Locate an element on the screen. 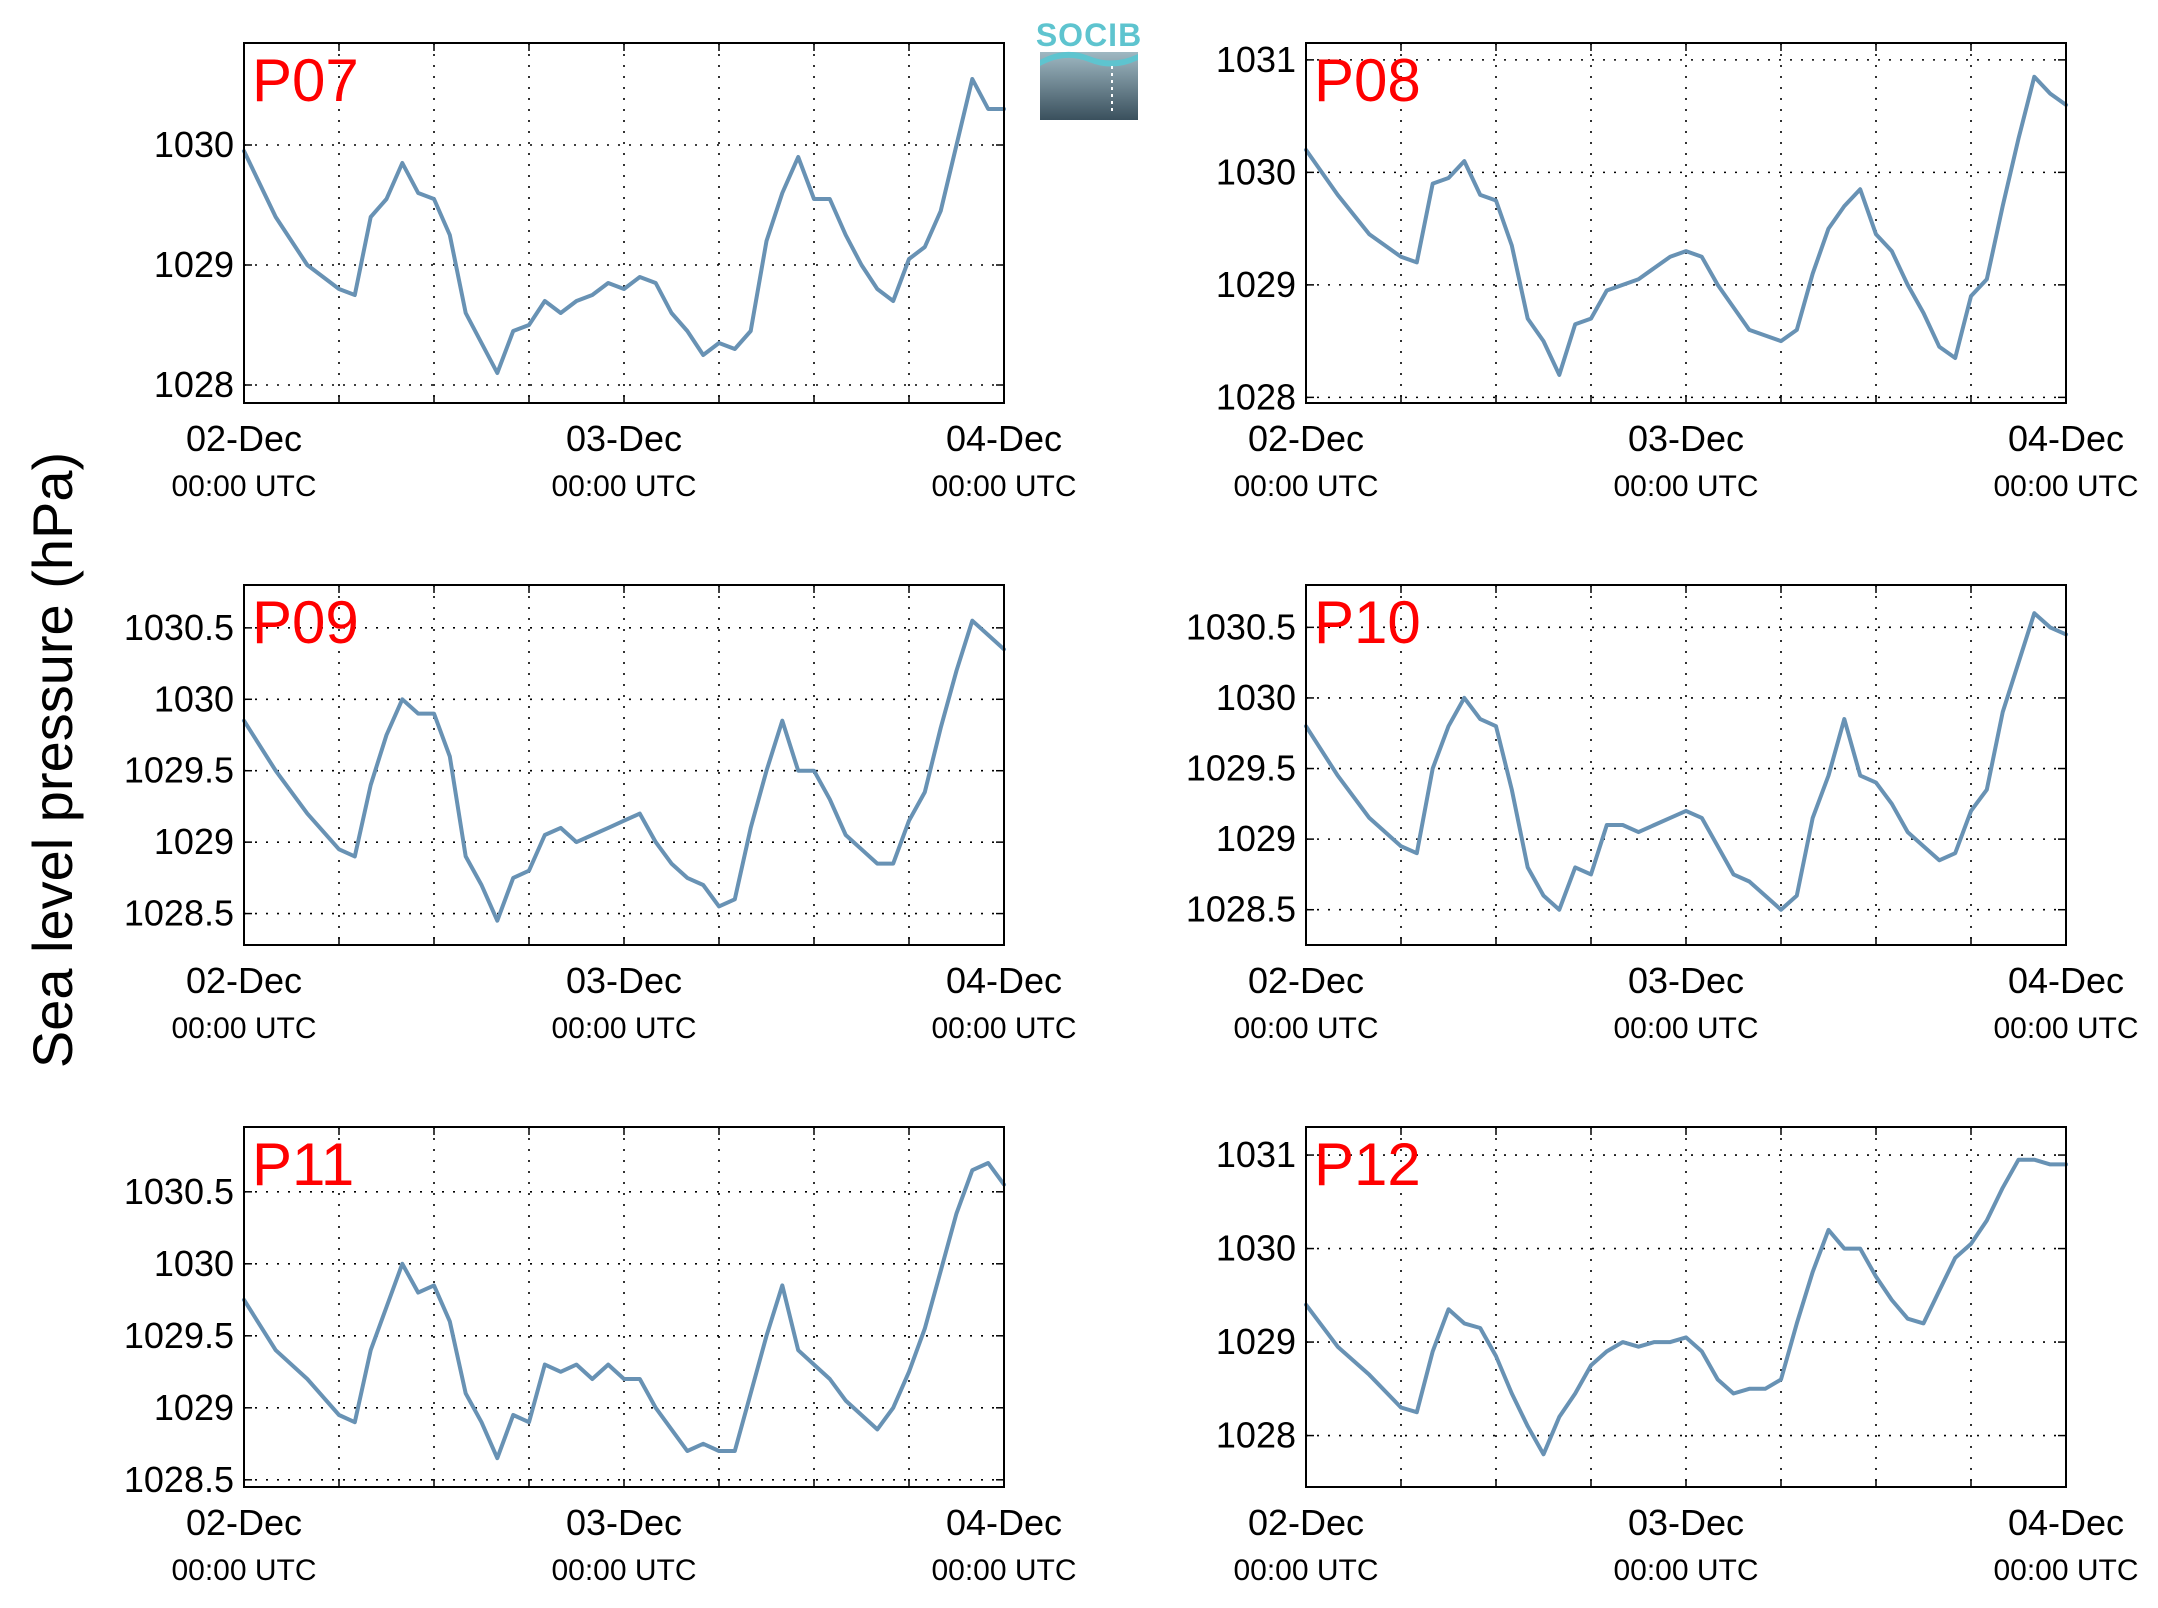  panel-station-label: P09 is located at coordinates (305, 622).